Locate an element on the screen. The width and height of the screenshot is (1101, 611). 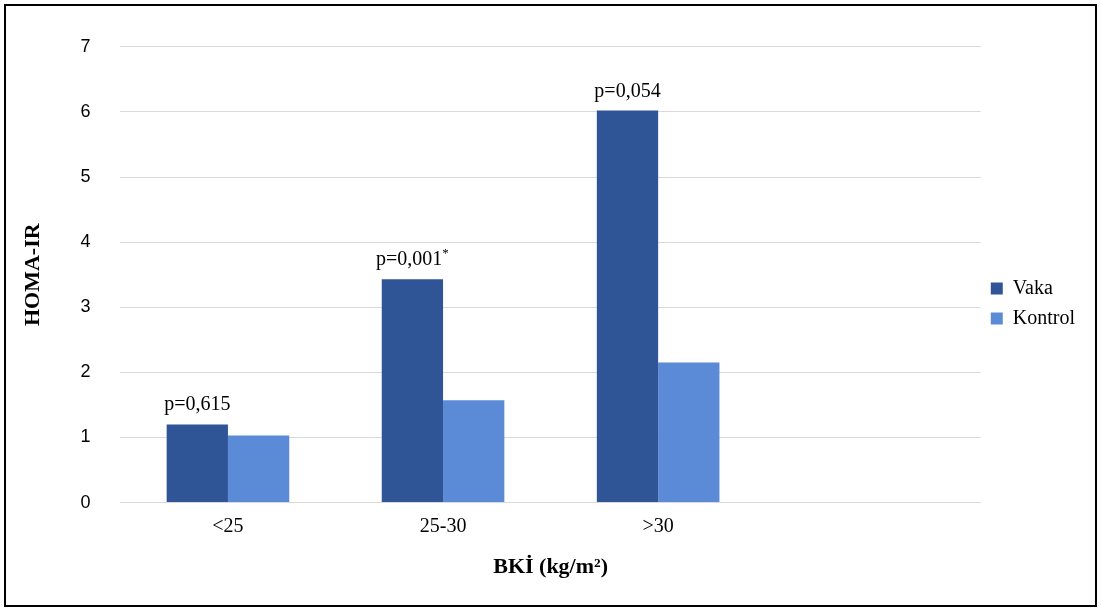
y-tick-label: 4 is located at coordinates (85, 241).